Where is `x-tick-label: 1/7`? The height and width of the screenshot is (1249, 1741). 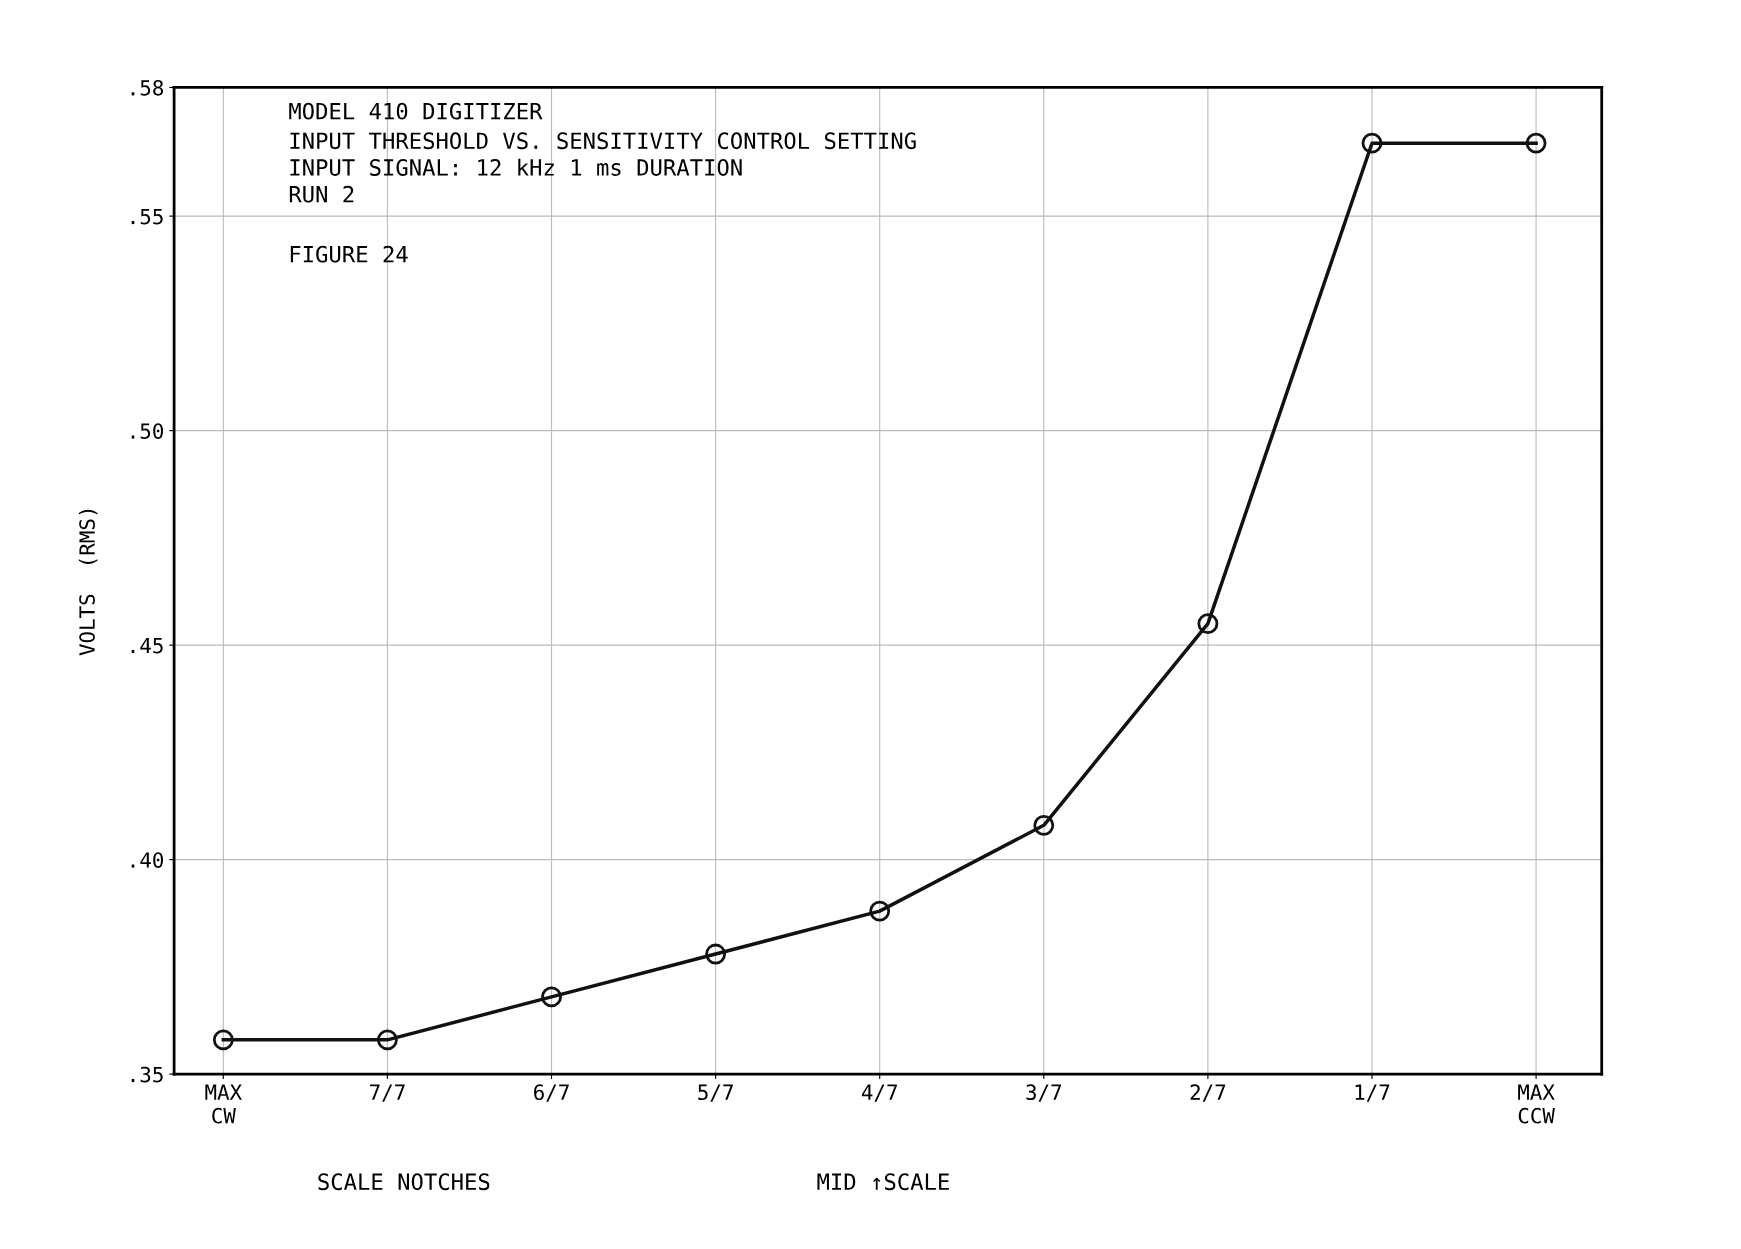
x-tick-label: 1/7 is located at coordinates (1372, 1093).